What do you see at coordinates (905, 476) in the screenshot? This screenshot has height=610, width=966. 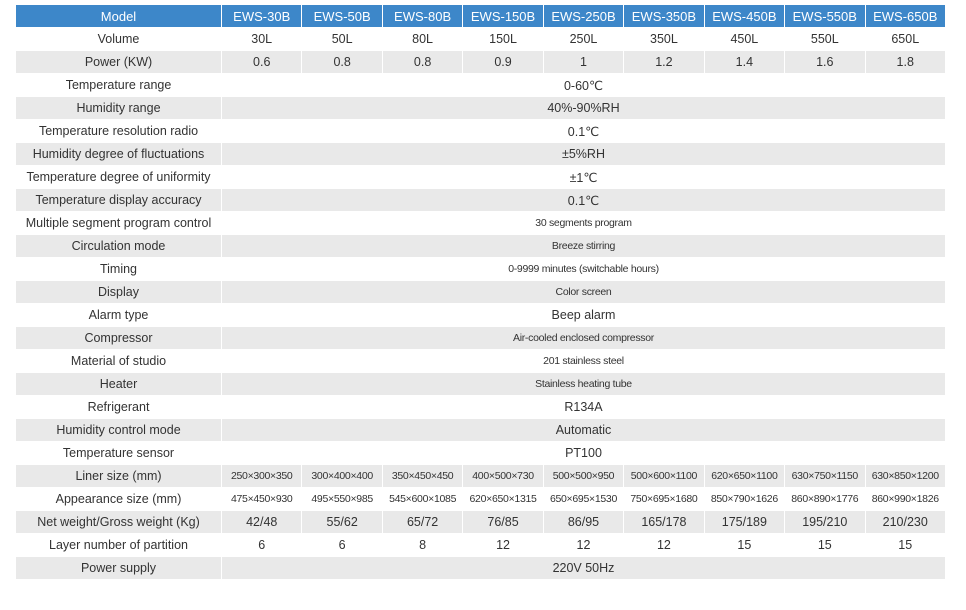 I see `spec-value: 630×850×1200` at bounding box center [905, 476].